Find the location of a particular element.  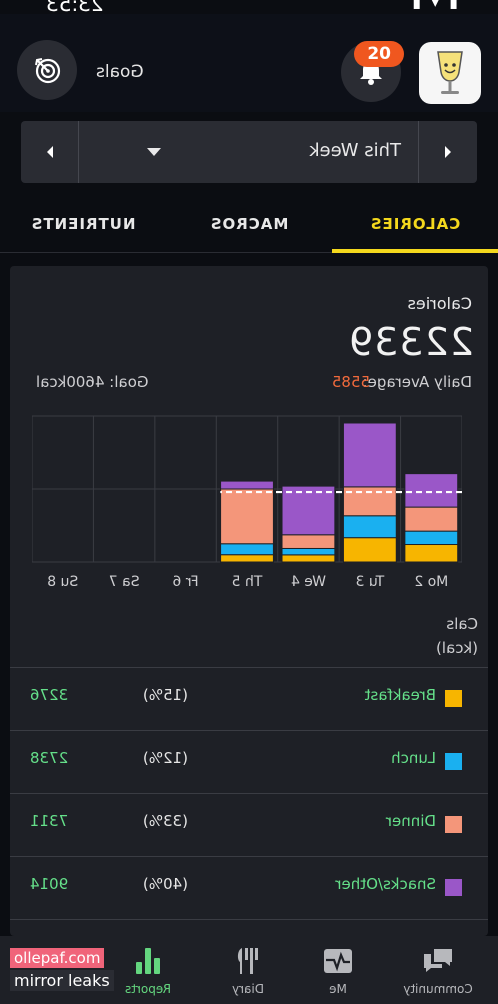

calories-total: 22339 is located at coordinates (411, 342).